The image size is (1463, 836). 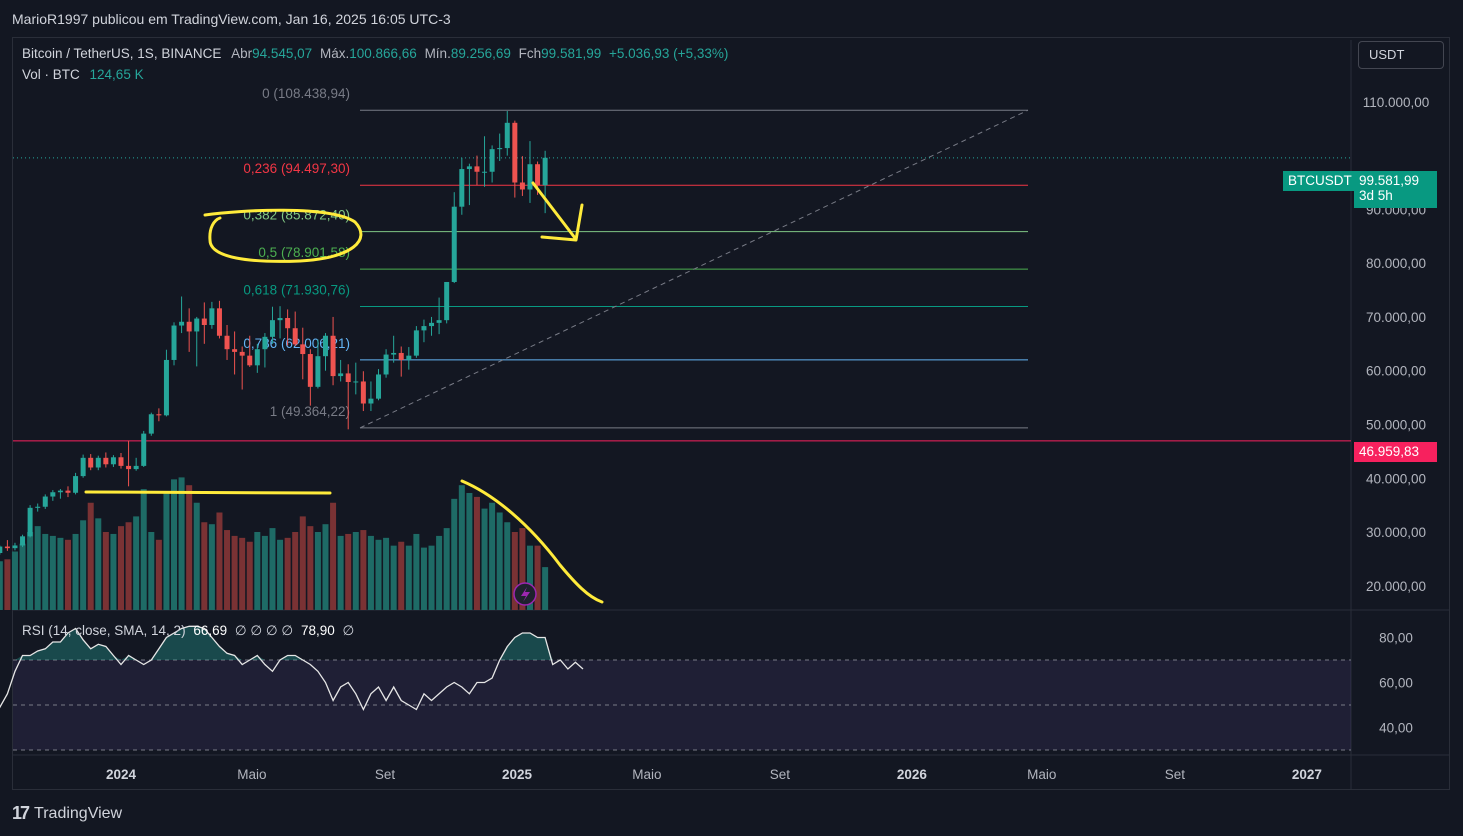 I want to click on y-tick-label: 110.000,00, so click(x=1396, y=102).